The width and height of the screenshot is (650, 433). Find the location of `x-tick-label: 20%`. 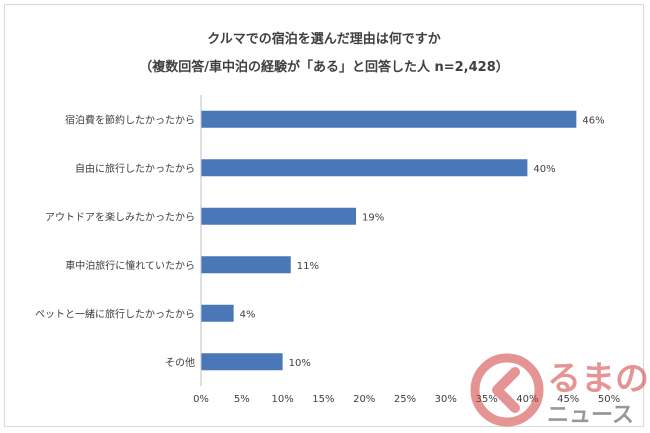

x-tick-label: 20% is located at coordinates (364, 399).